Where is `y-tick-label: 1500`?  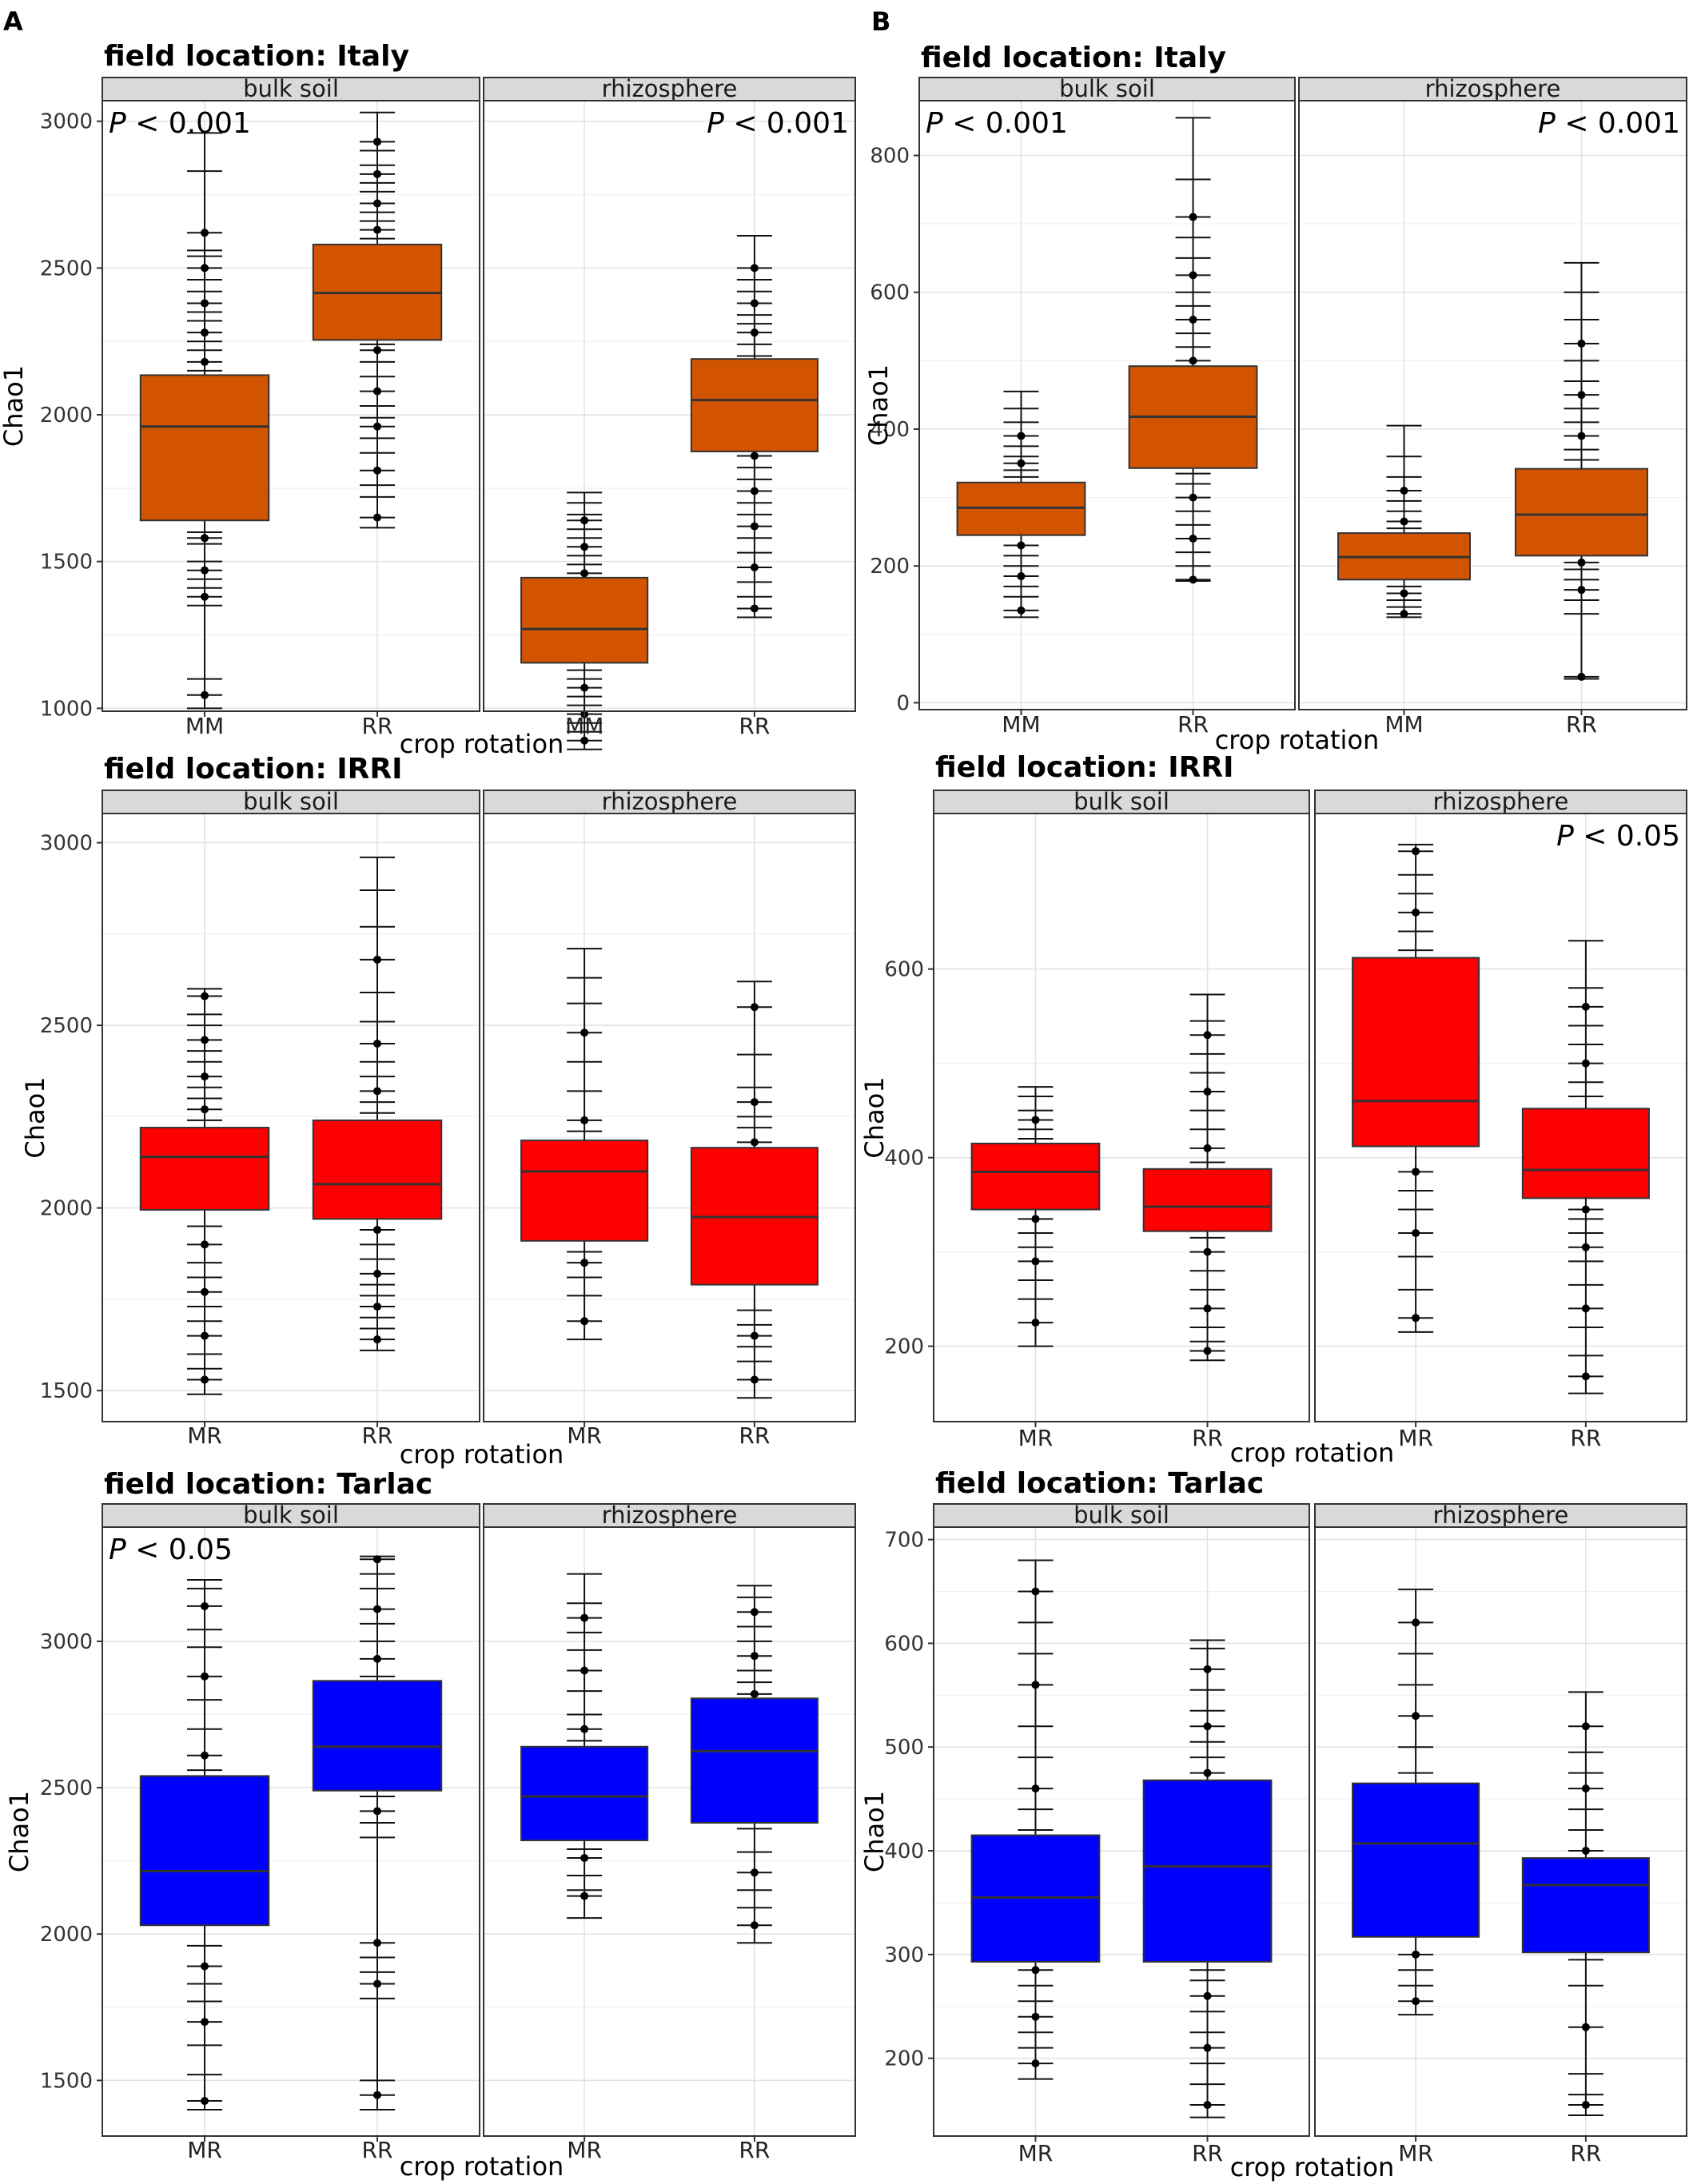 y-tick-label: 1500 is located at coordinates (66, 1391).